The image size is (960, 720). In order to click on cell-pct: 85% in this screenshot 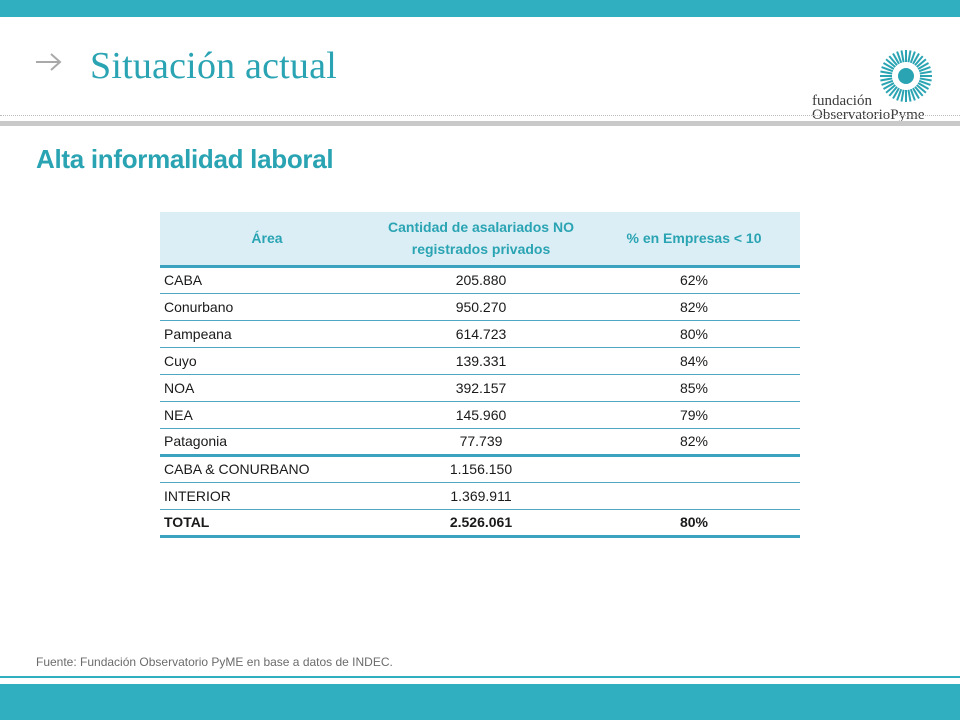, I will do `click(694, 388)`.